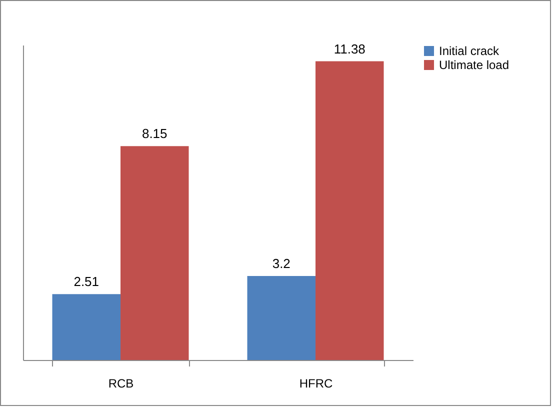 Image resolution: width=553 pixels, height=408 pixels. I want to click on legend-label: Initial crack, so click(469, 51).